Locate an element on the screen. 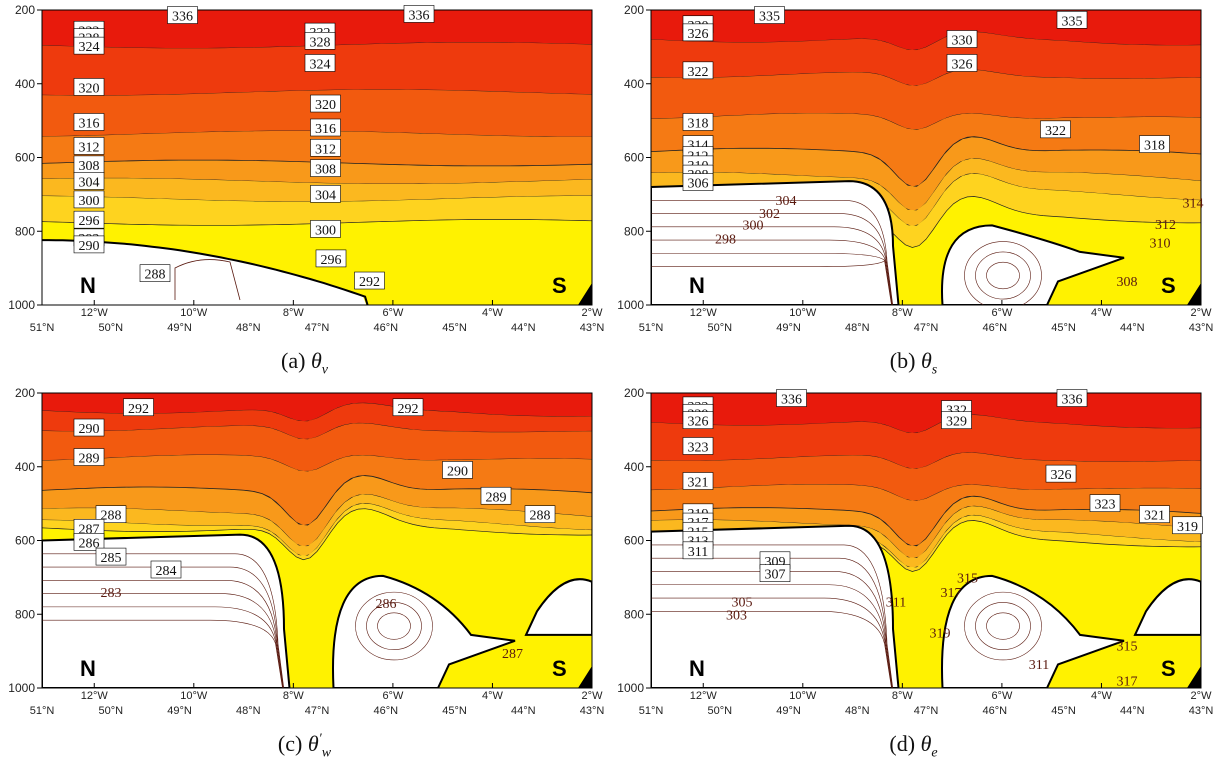 This screenshot has height=766, width=1218. svg-text: 324 is located at coordinates (89, 47).